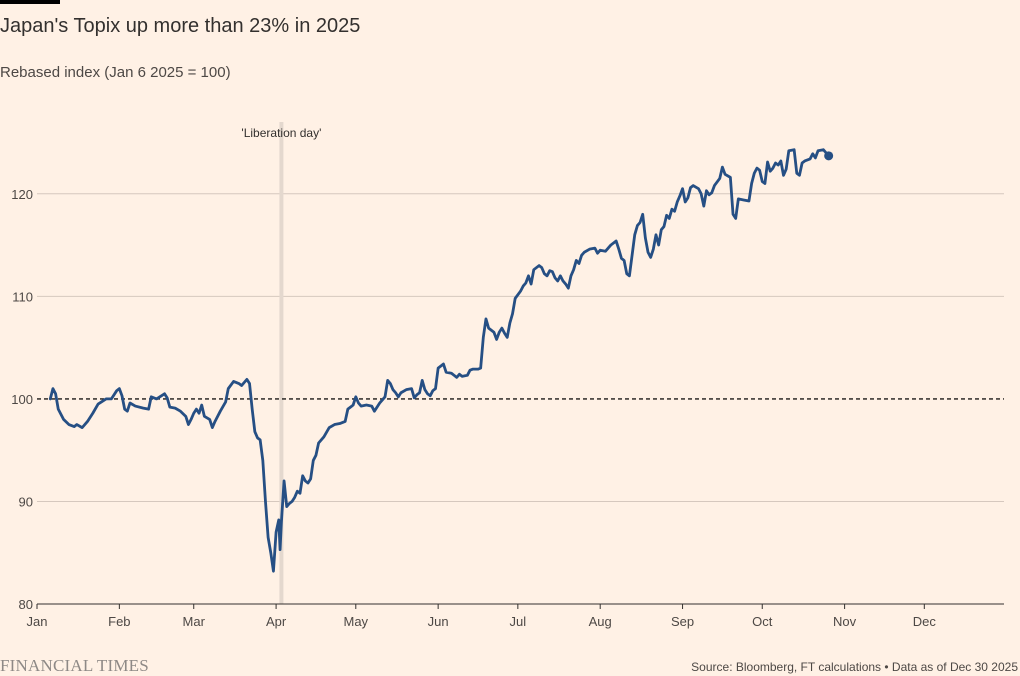  I want to click on y-tick-label: 80, so click(26, 604).